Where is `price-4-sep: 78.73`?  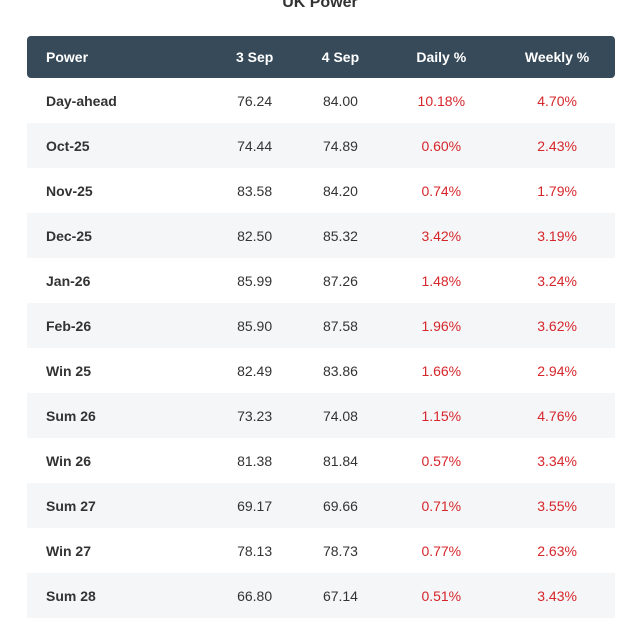
price-4-sep: 78.73 is located at coordinates (340, 550).